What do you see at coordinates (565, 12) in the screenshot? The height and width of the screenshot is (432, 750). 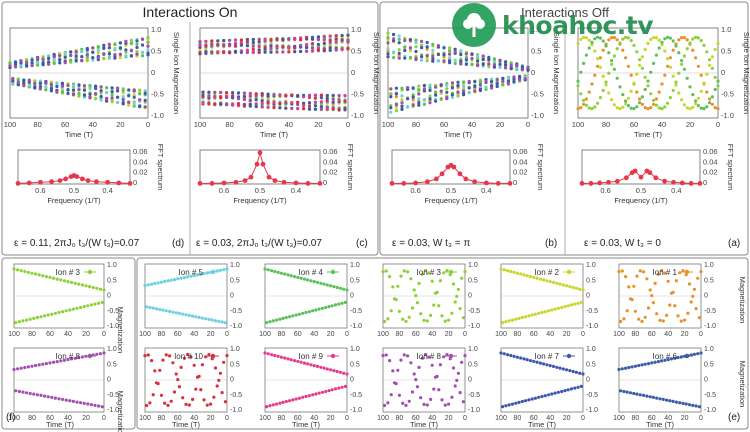 I see `header-interactions-off: Interactions Off` at bounding box center [565, 12].